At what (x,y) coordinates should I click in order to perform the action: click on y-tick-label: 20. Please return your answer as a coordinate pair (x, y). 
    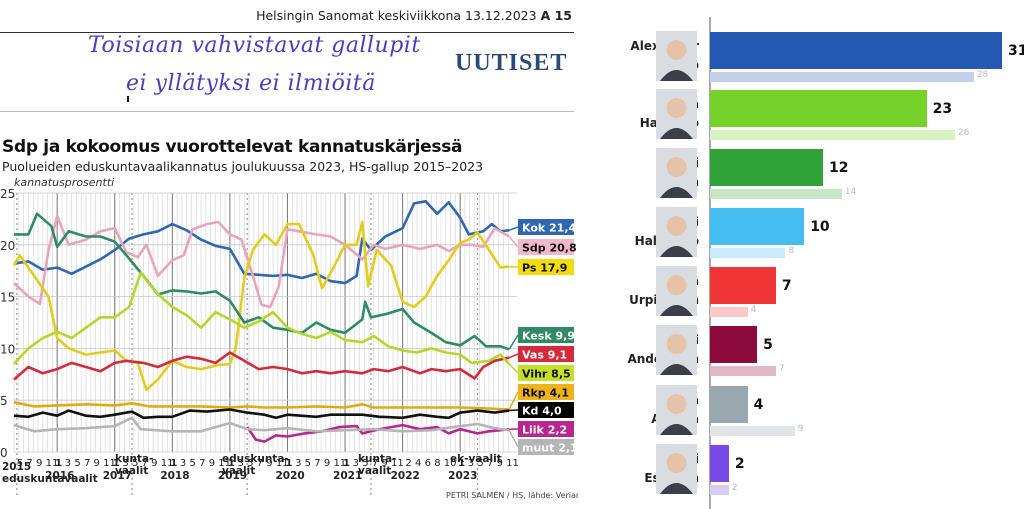
    Looking at the image, I should click on (7, 246).